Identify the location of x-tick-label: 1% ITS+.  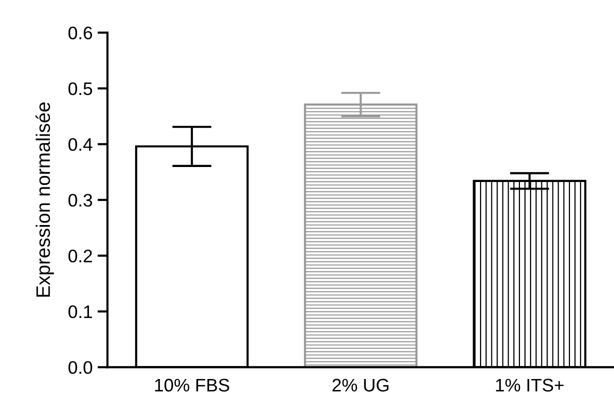
(530, 385).